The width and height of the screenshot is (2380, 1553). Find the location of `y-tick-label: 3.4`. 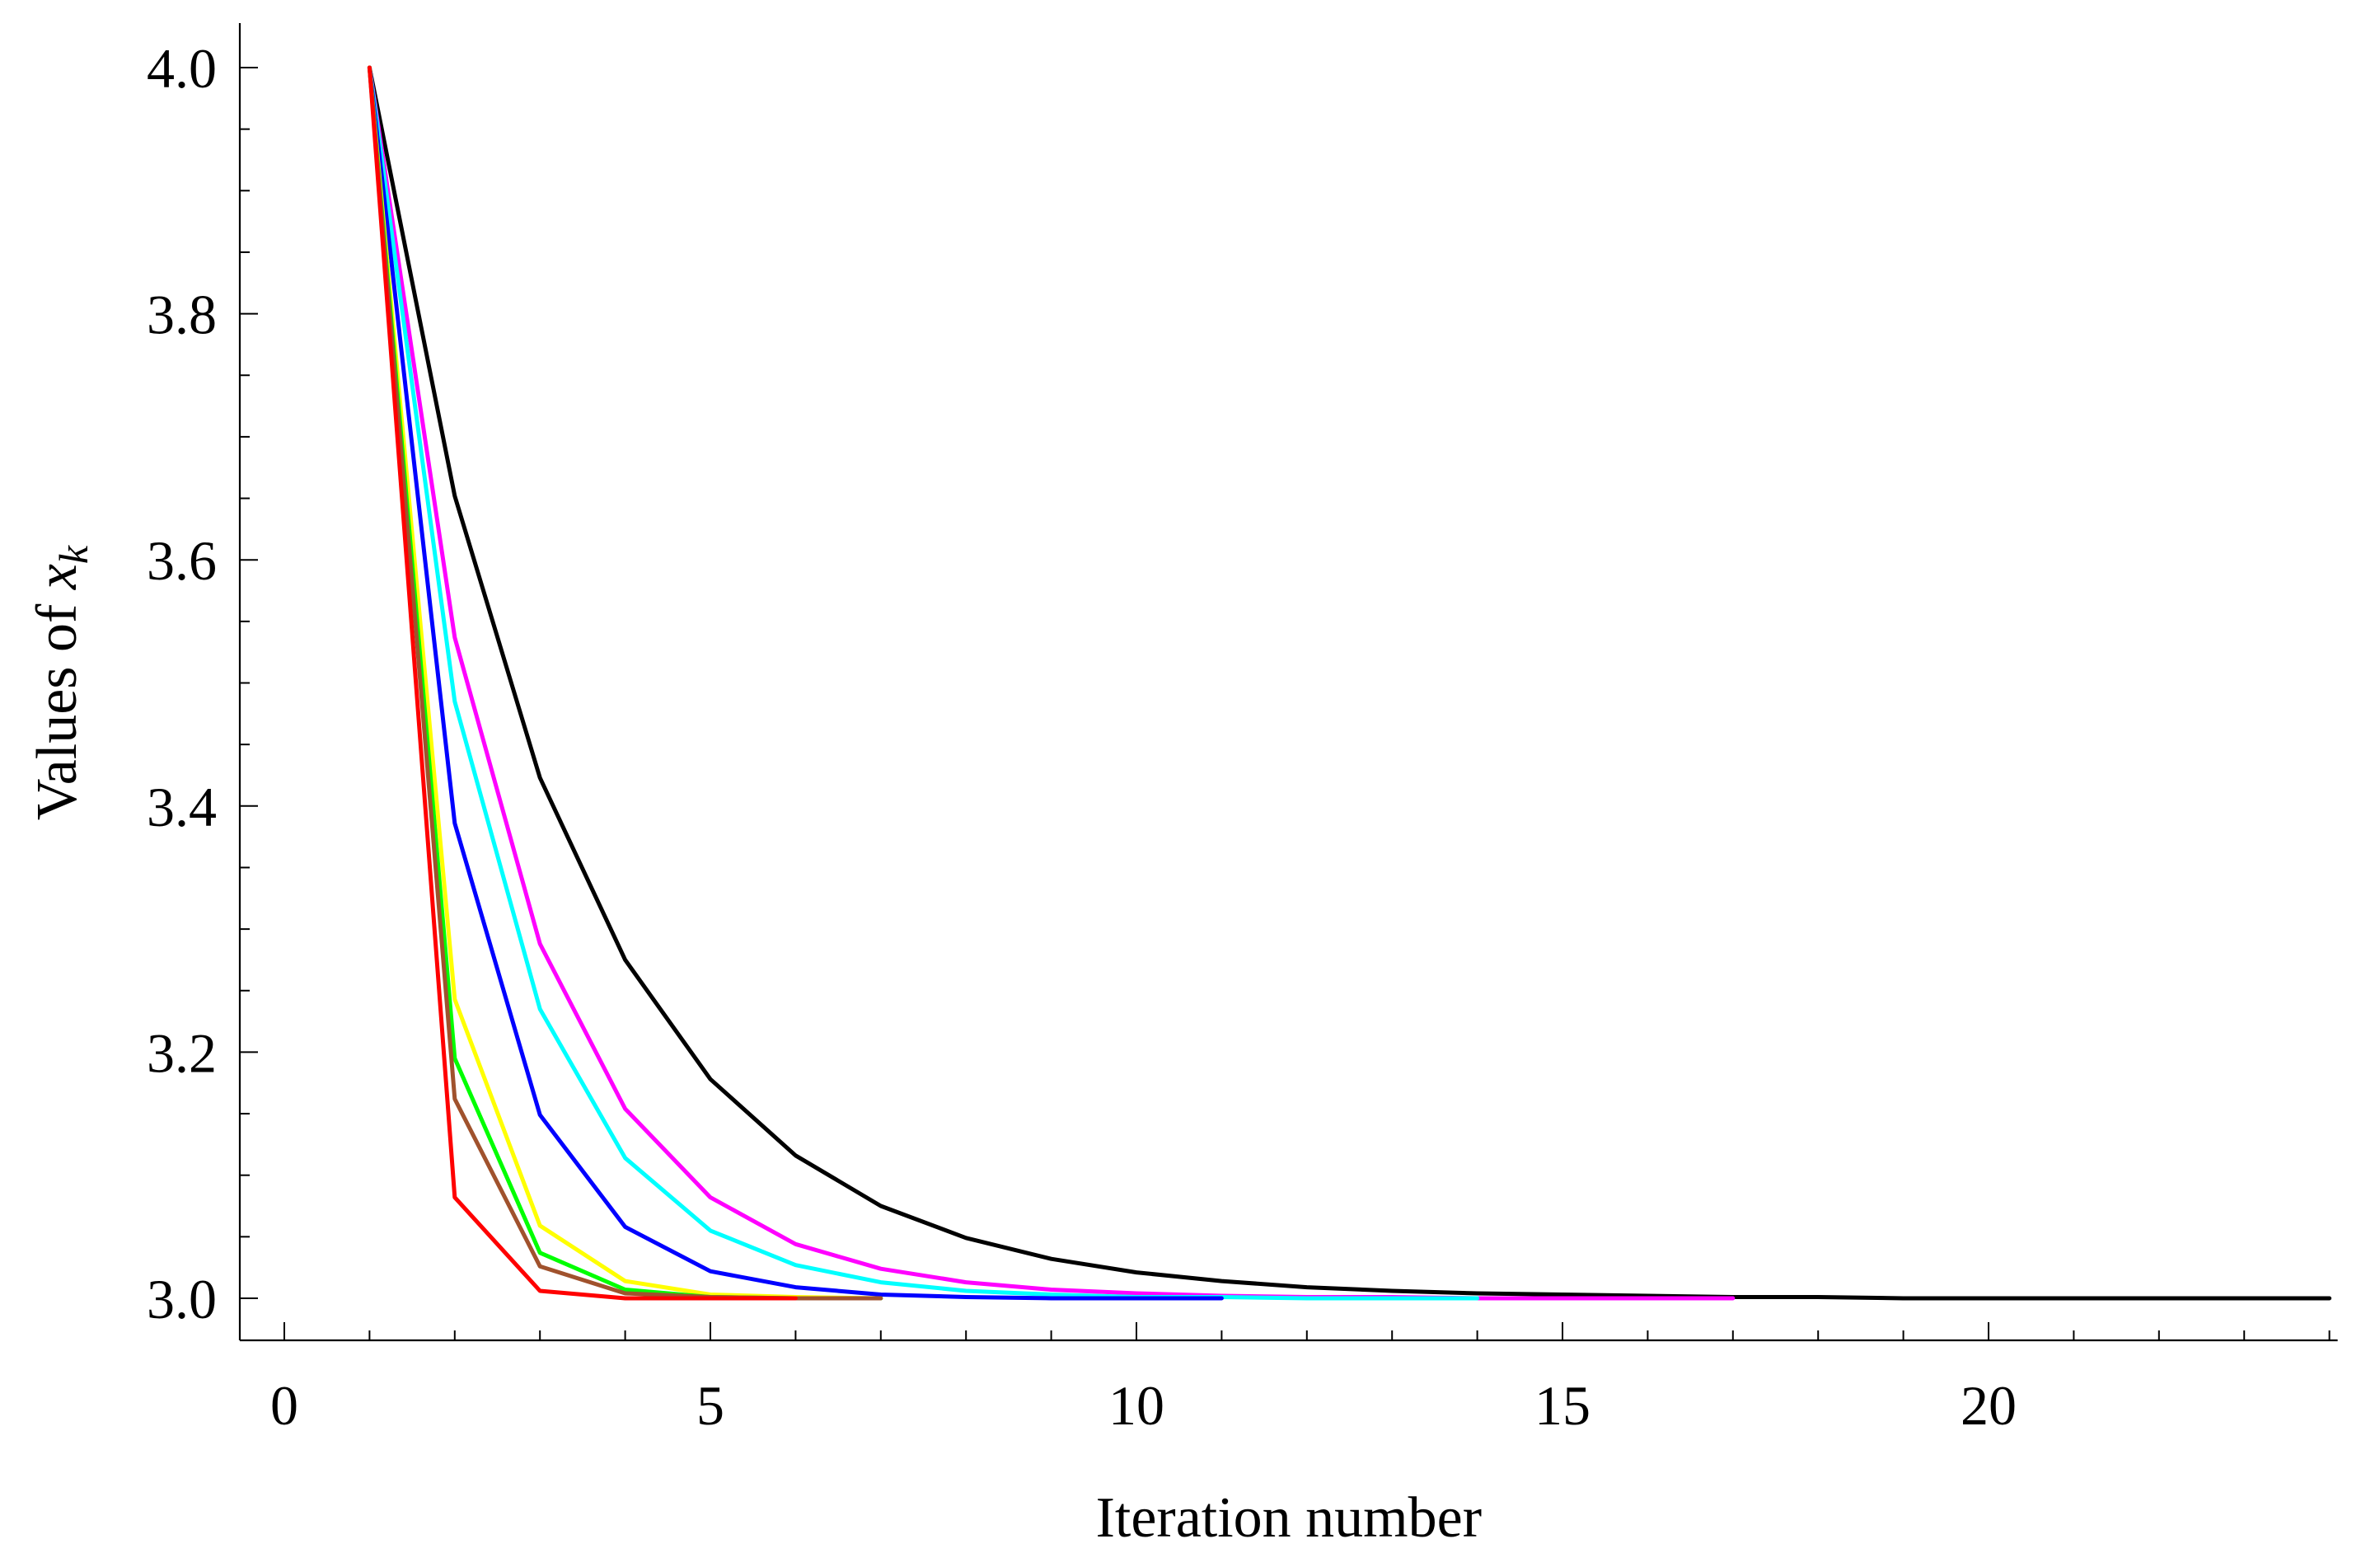

y-tick-label: 3.4 is located at coordinates (182, 807).